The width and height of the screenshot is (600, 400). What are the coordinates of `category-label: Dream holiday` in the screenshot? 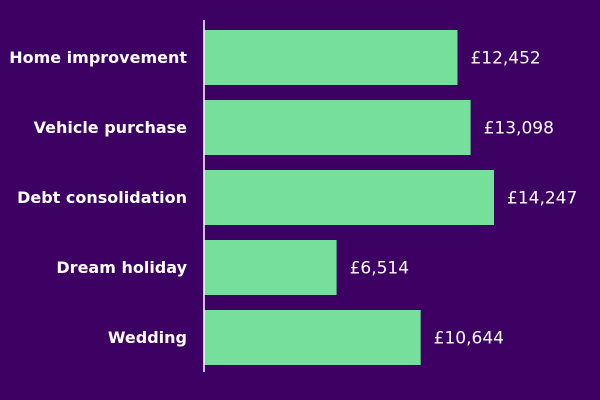 It's located at (121, 267).